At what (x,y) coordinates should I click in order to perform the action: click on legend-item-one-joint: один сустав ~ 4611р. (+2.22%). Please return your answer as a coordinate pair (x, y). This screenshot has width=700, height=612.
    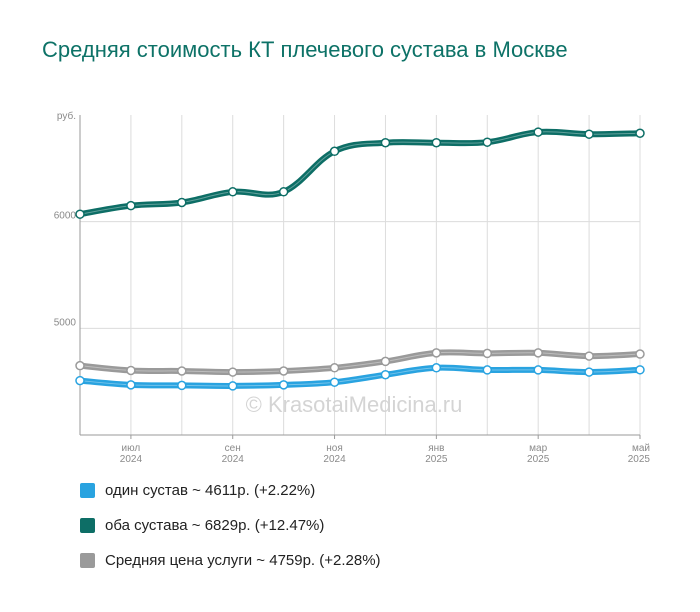
    Looking at the image, I should click on (290, 490).